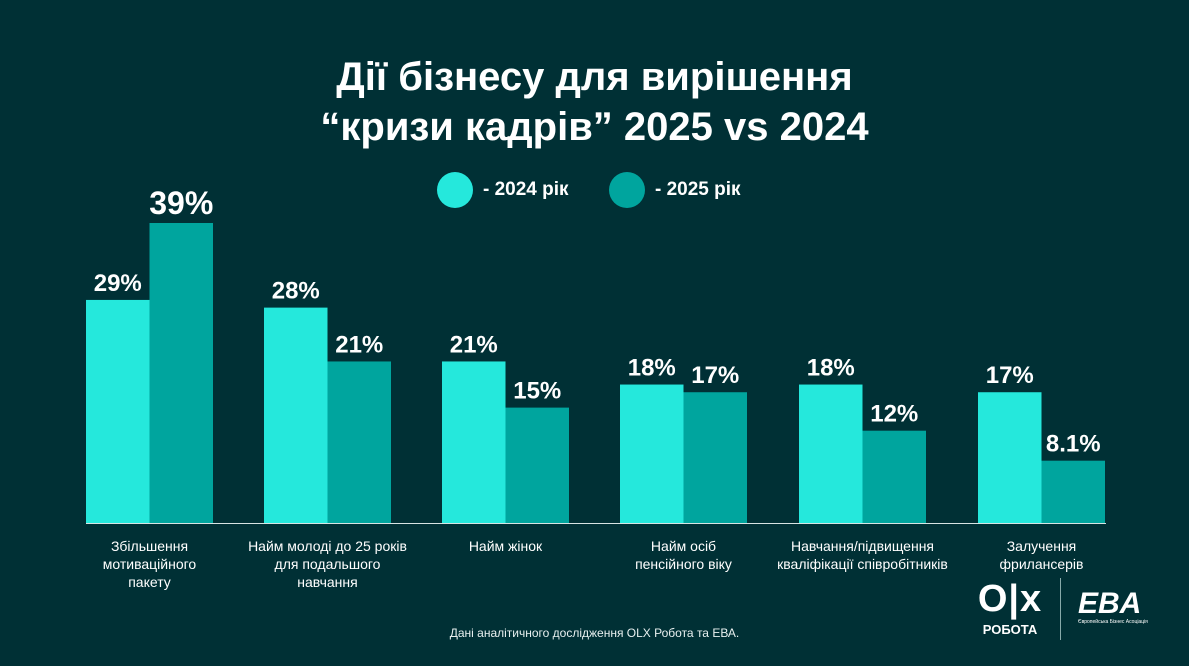 This screenshot has width=1189, height=666. I want to click on category-label: фрилансерів, so click(1042, 564).